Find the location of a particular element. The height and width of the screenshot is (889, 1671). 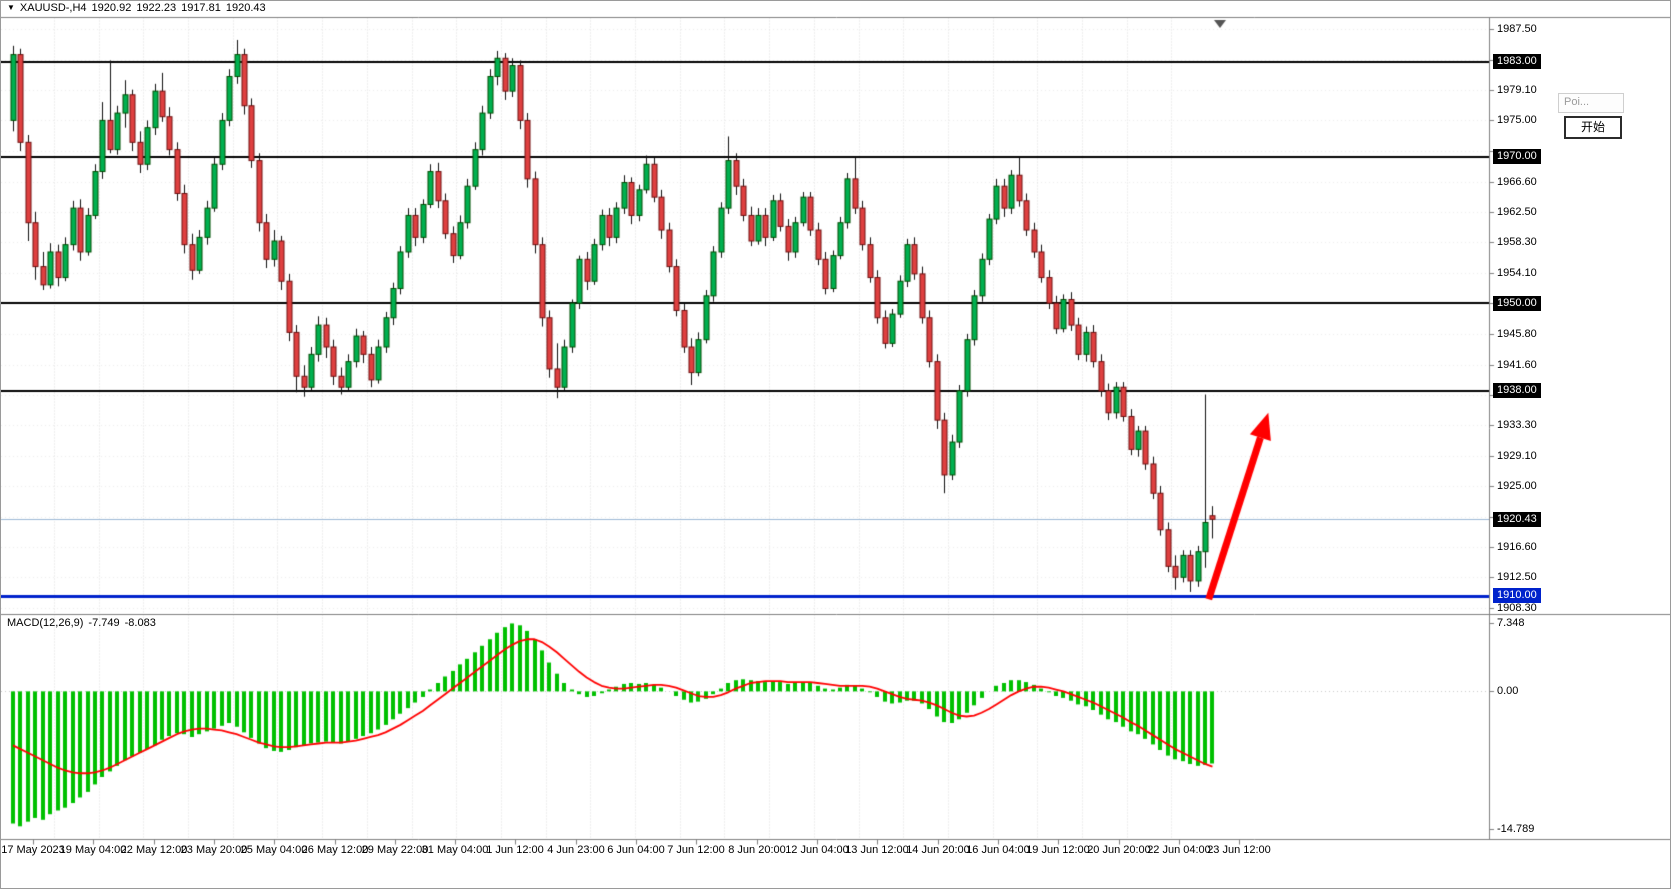

price-tick-label: 1966.60 is located at coordinates (1517, 181).